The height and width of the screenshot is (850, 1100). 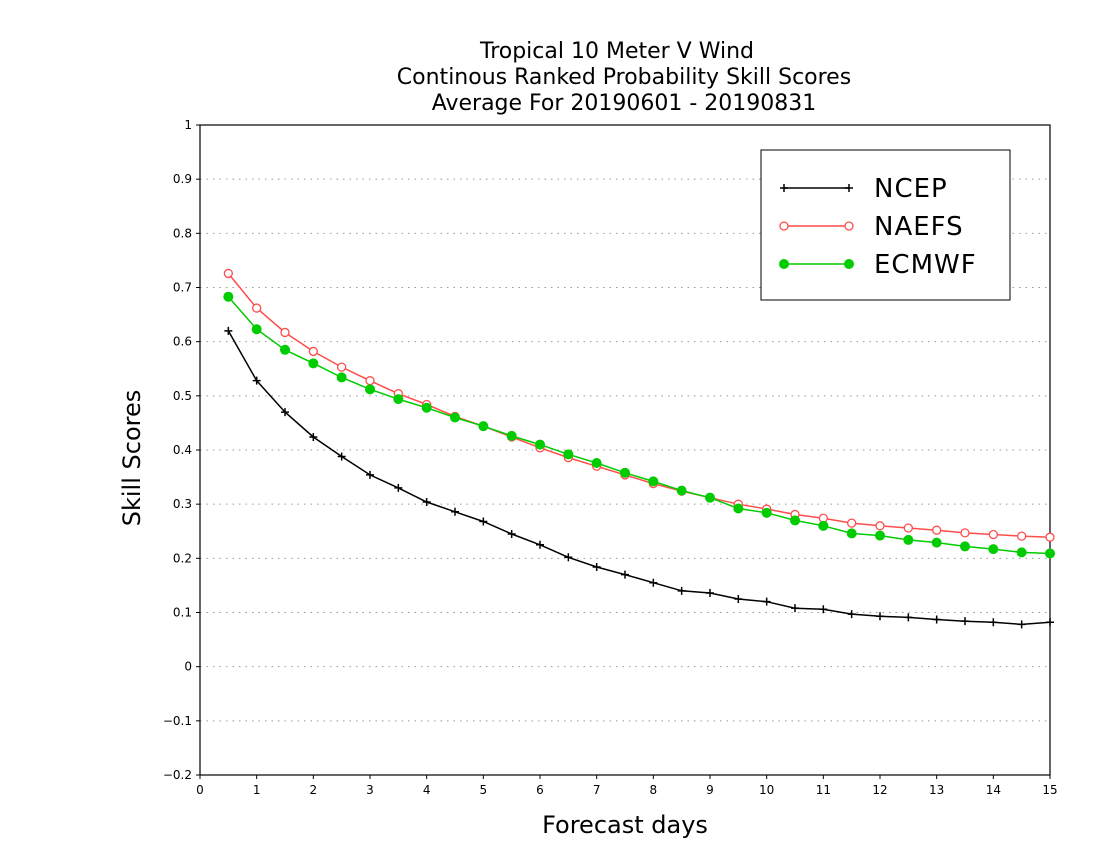 I want to click on legend-entry-ecmwf: ECMWF, so click(x=878, y=265).